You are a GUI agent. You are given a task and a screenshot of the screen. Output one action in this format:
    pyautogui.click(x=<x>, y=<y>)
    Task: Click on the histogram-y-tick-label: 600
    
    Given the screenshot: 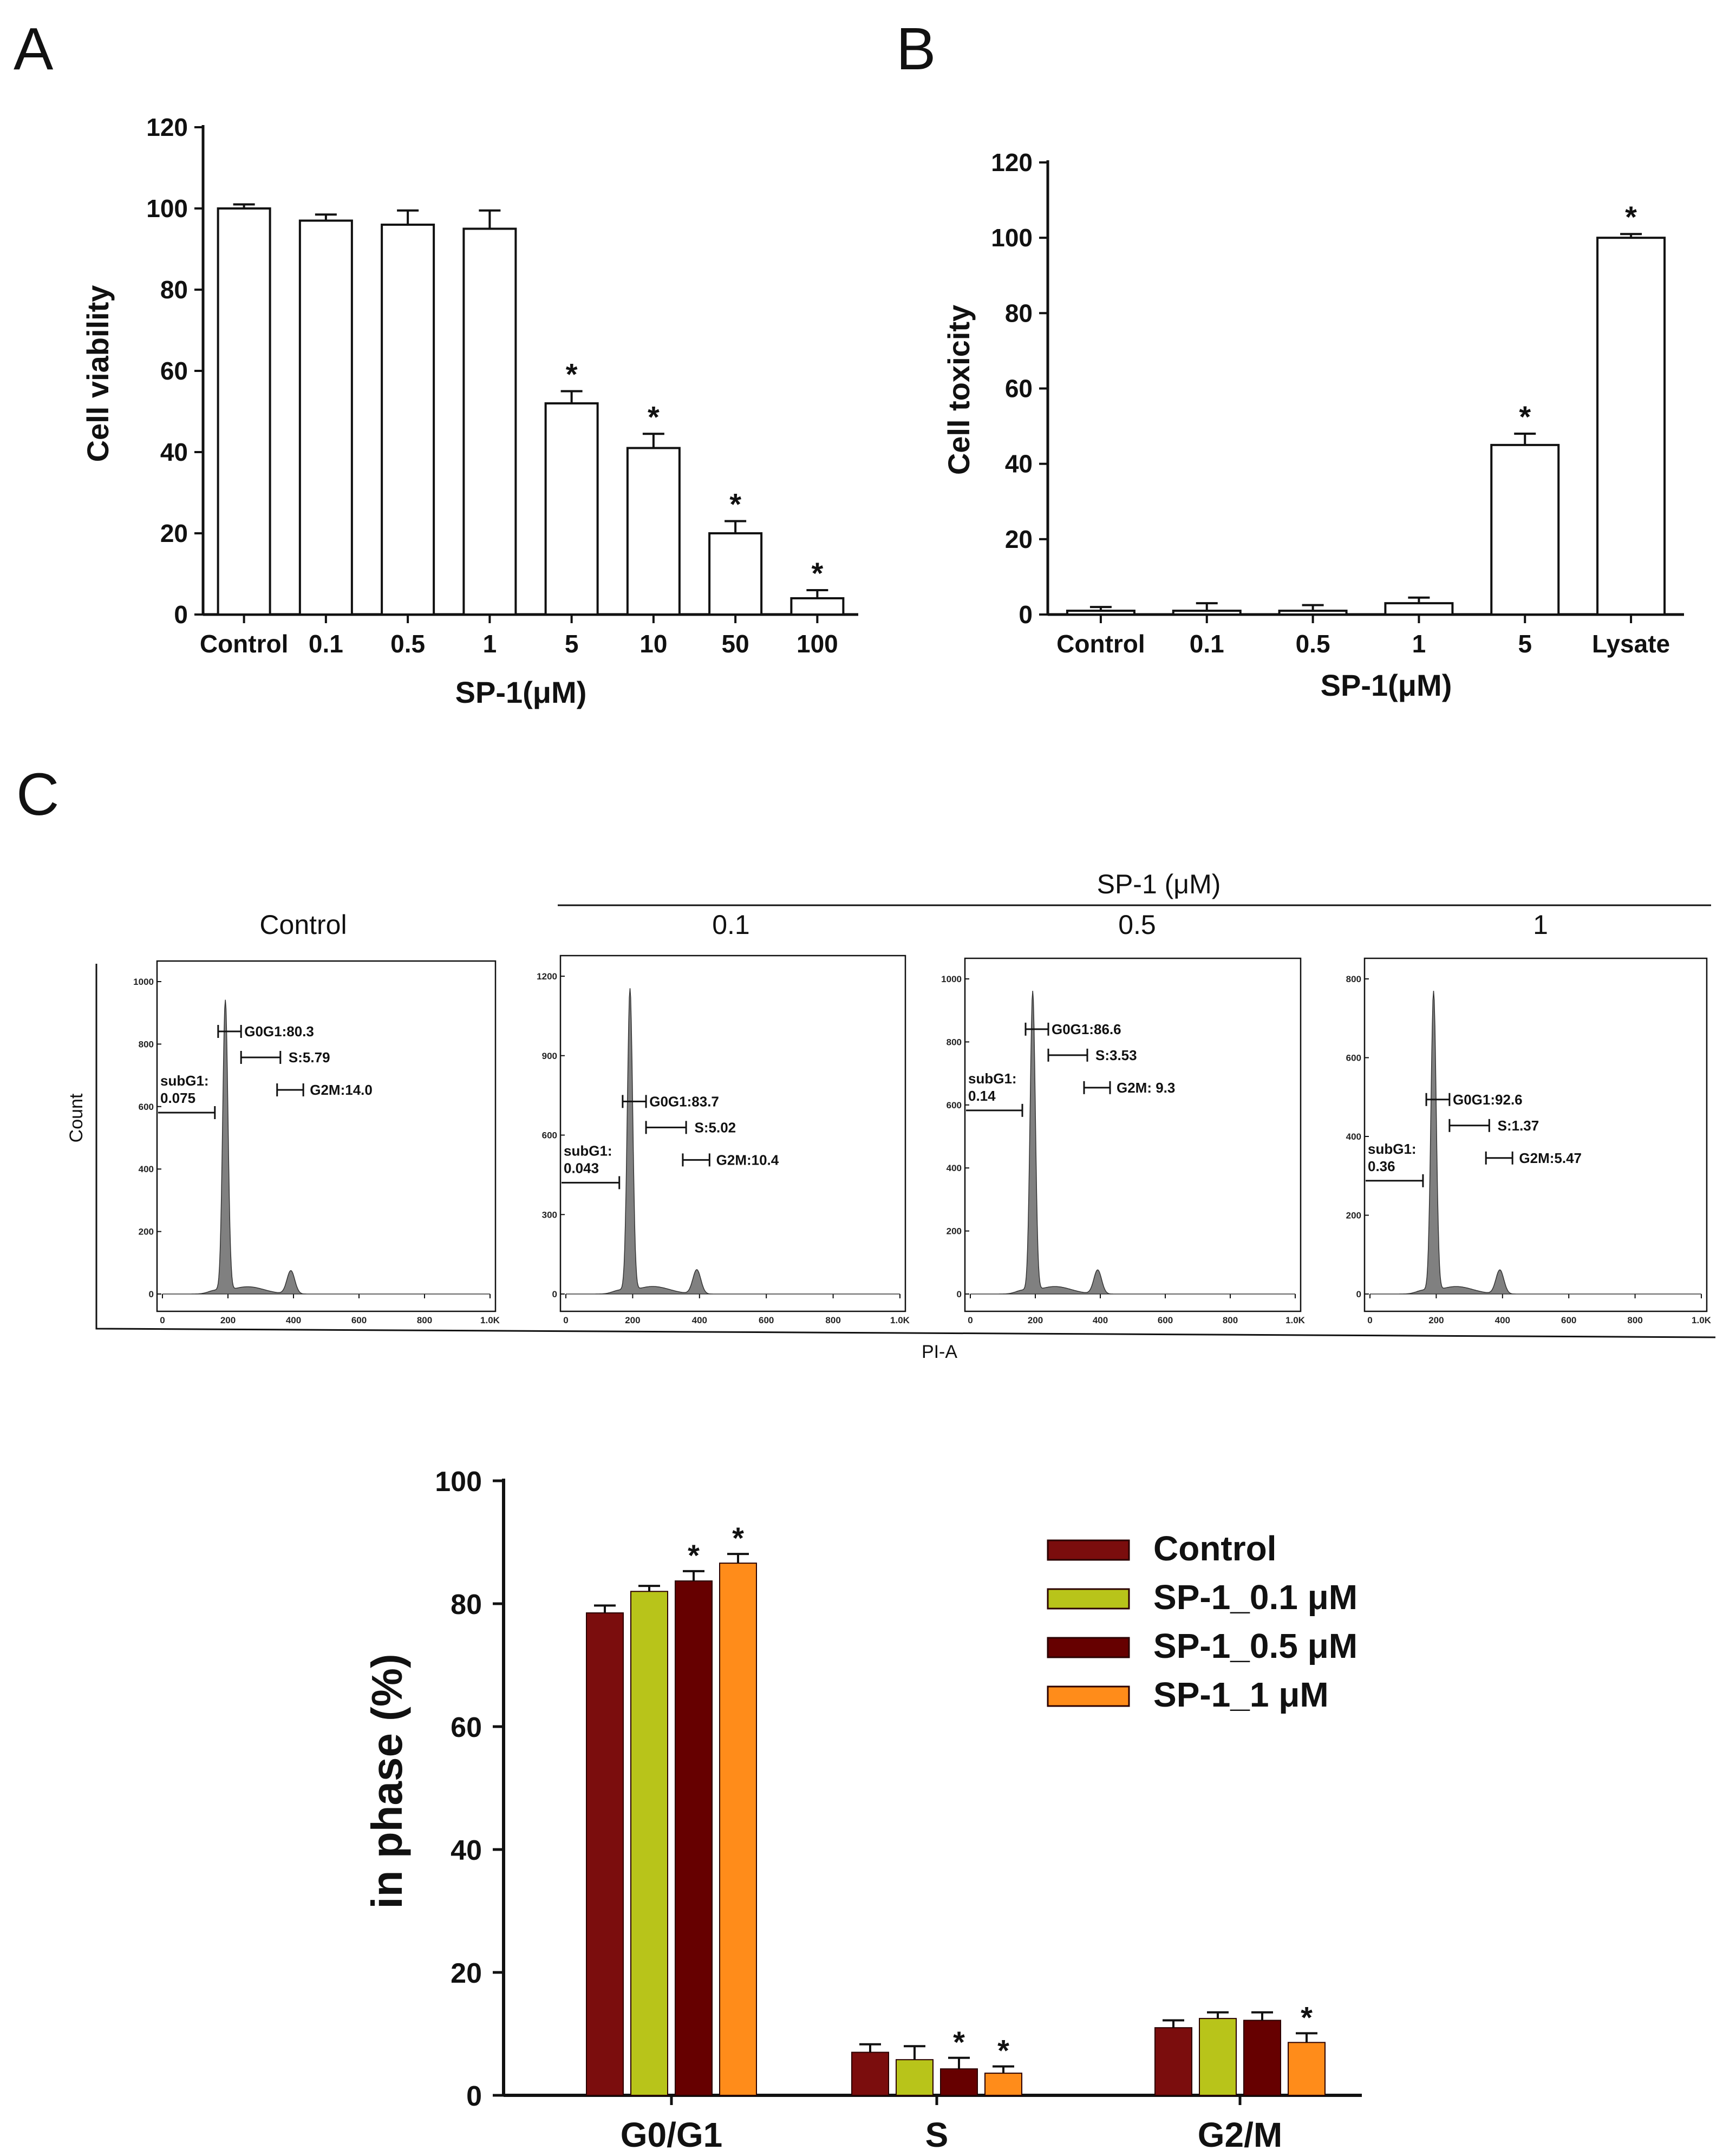 What is the action you would take?
    pyautogui.click(x=147, y=1107)
    